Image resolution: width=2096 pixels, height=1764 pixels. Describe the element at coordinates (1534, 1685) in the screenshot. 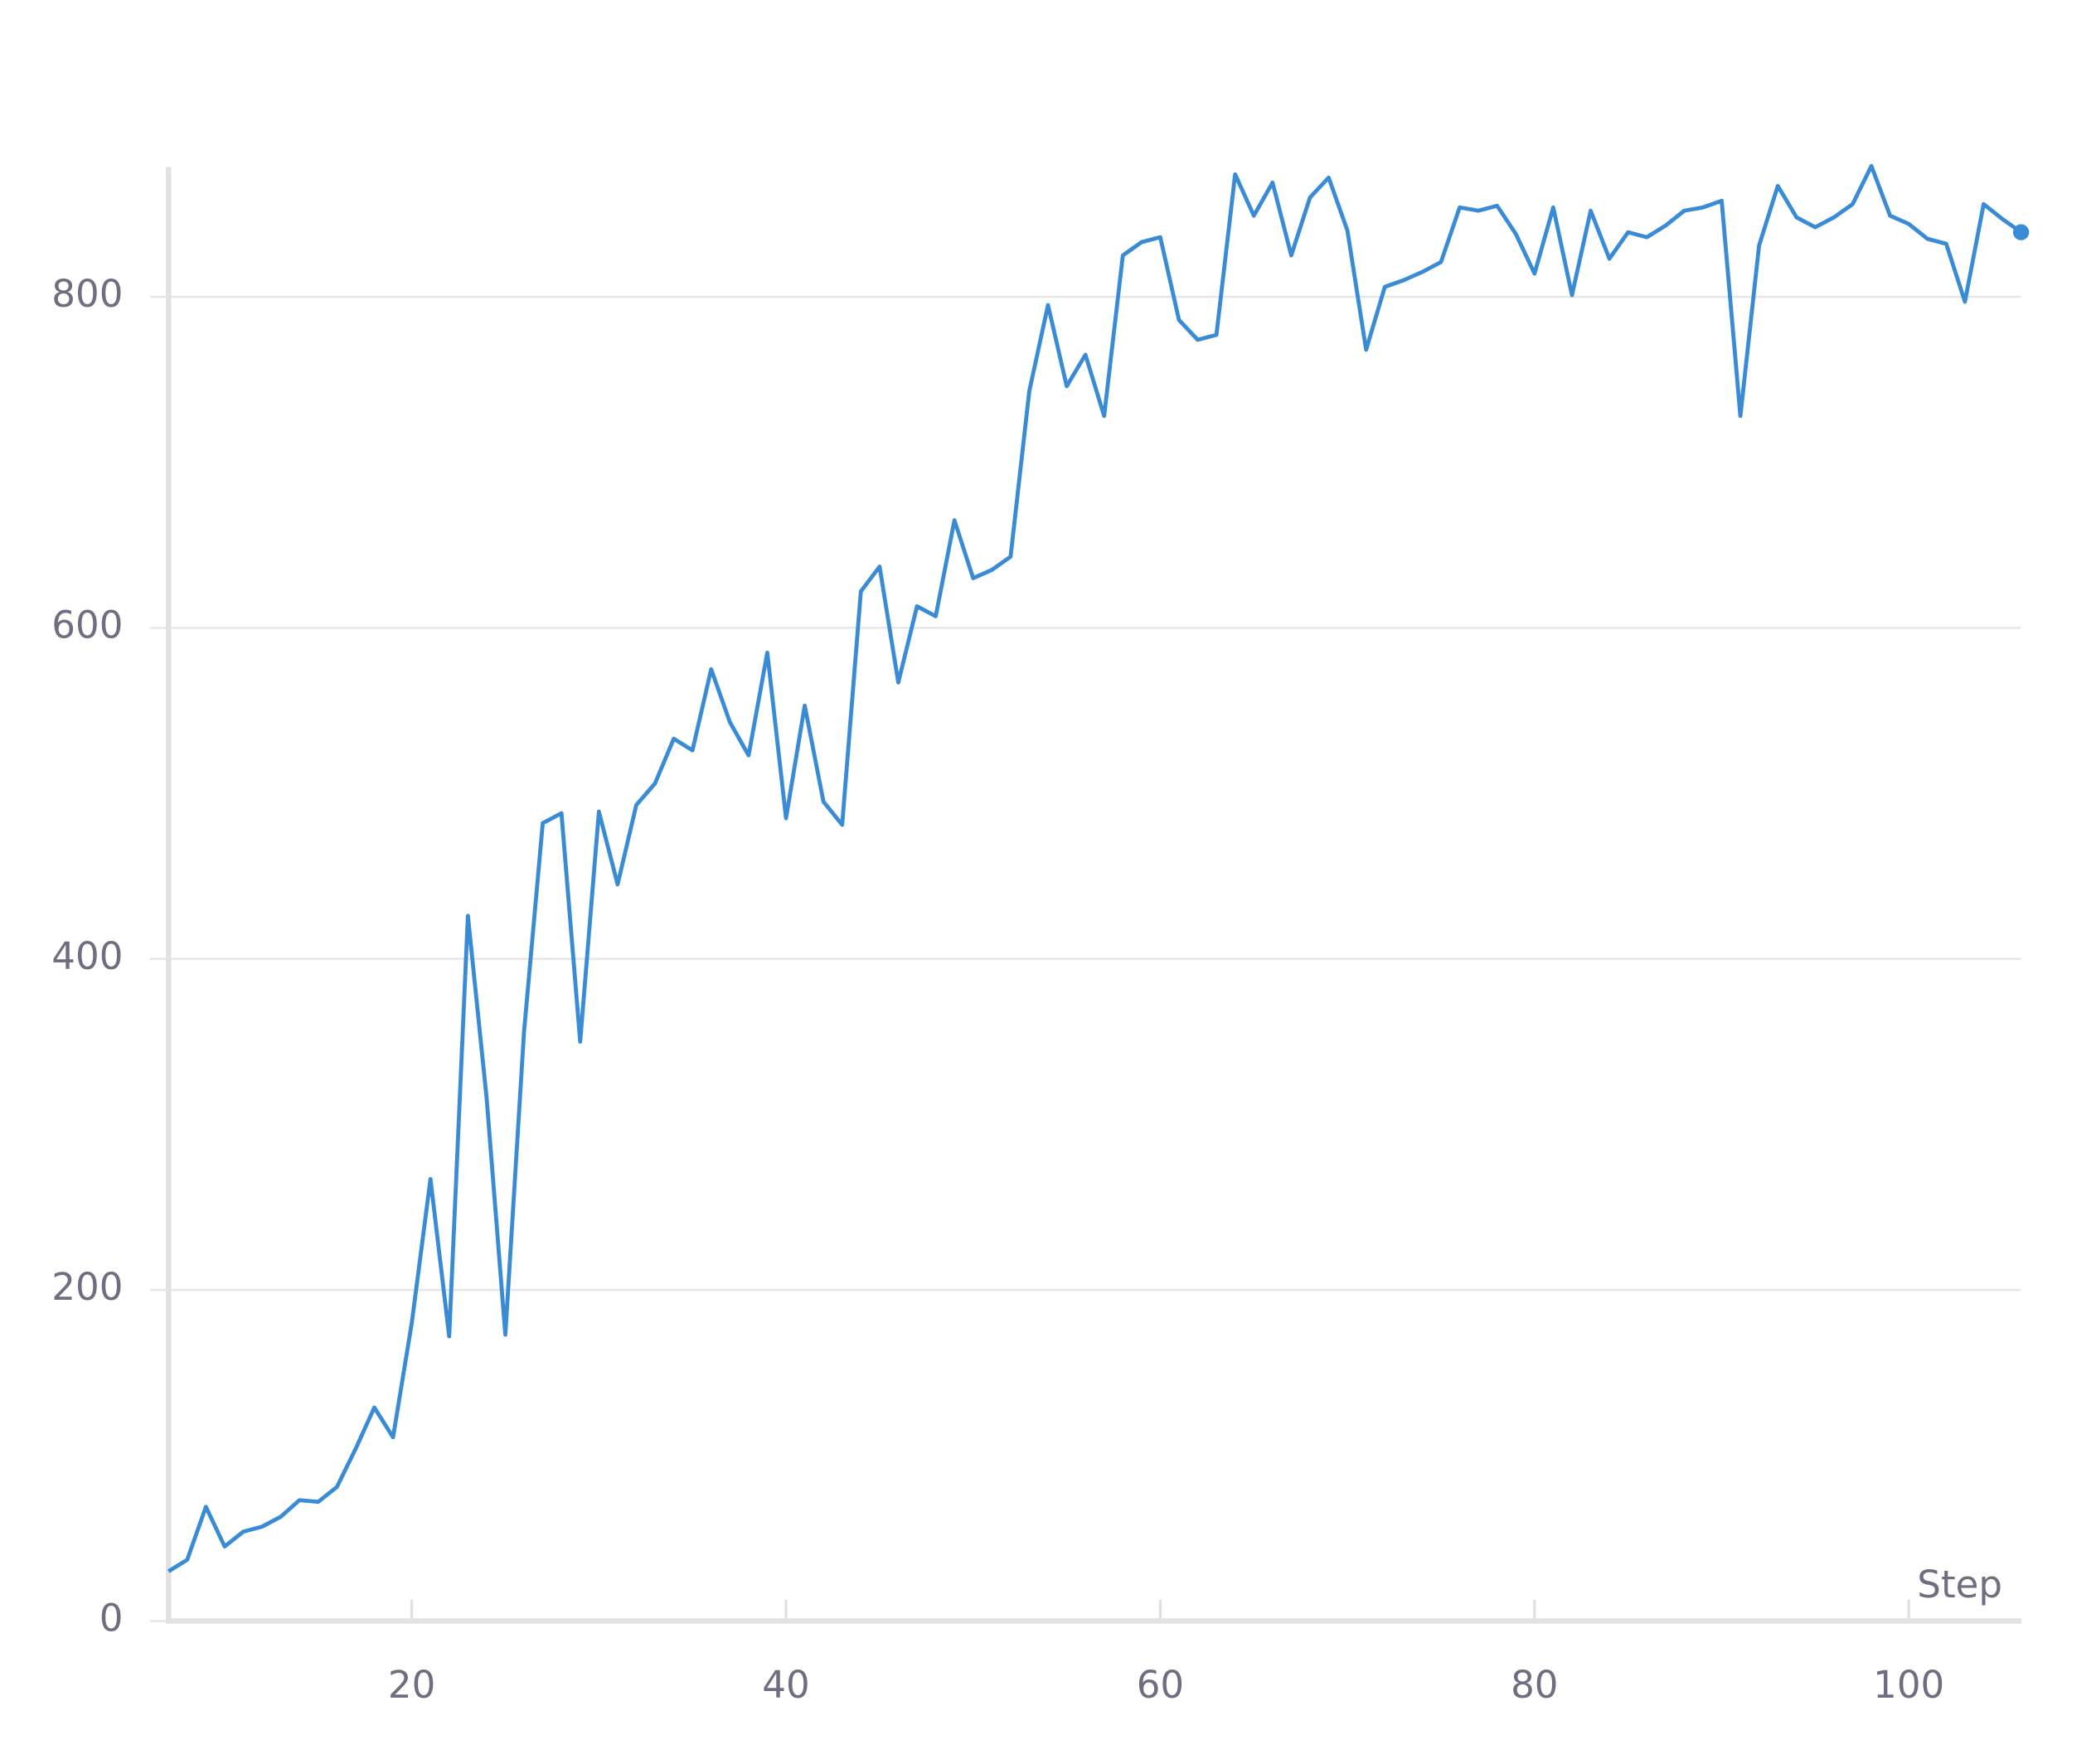

I see `x-tick-label: 80` at that location.